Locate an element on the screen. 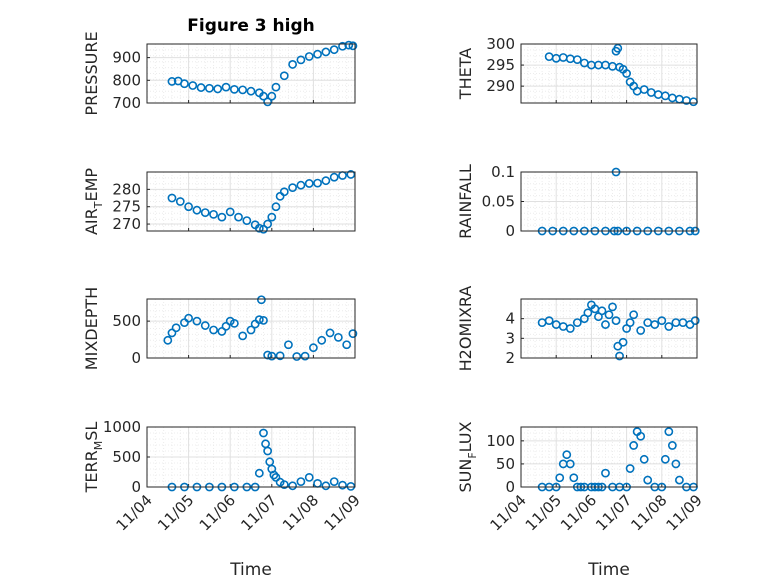  y-axis-label-main: H2OMIXRA is located at coordinates (465, 329).